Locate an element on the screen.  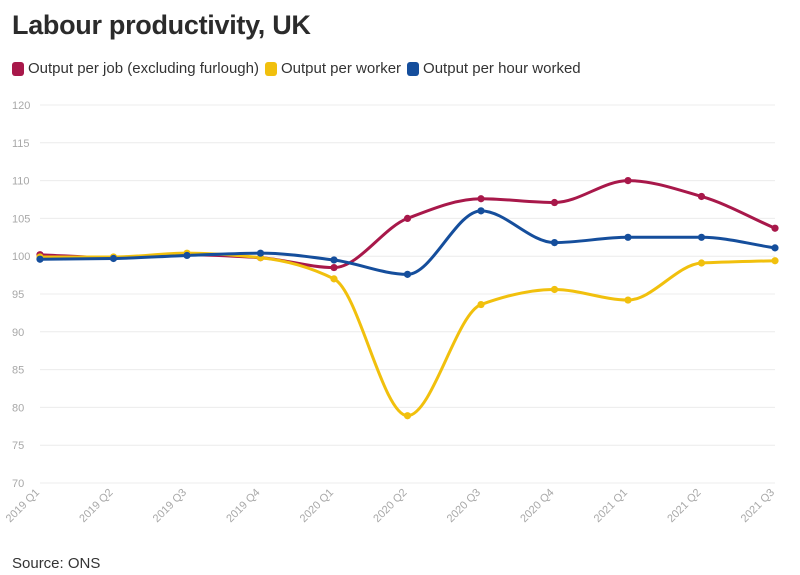
x-tick-label-2020-q1: 2020 Q1 is located at coordinates (317, 506).